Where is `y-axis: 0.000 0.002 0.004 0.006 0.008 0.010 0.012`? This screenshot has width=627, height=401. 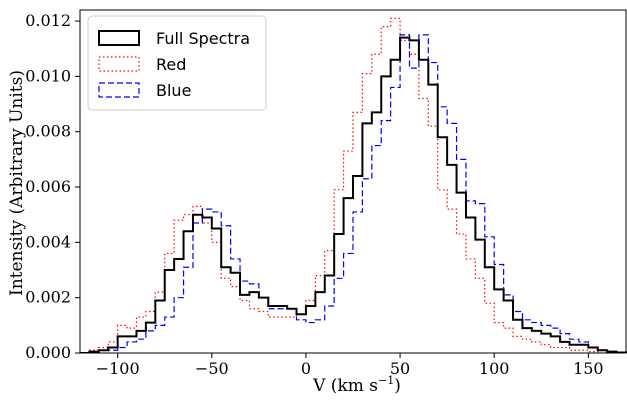 y-axis: 0.000 0.002 0.004 0.006 0.008 0.010 0.012 is located at coordinates (52, 186).